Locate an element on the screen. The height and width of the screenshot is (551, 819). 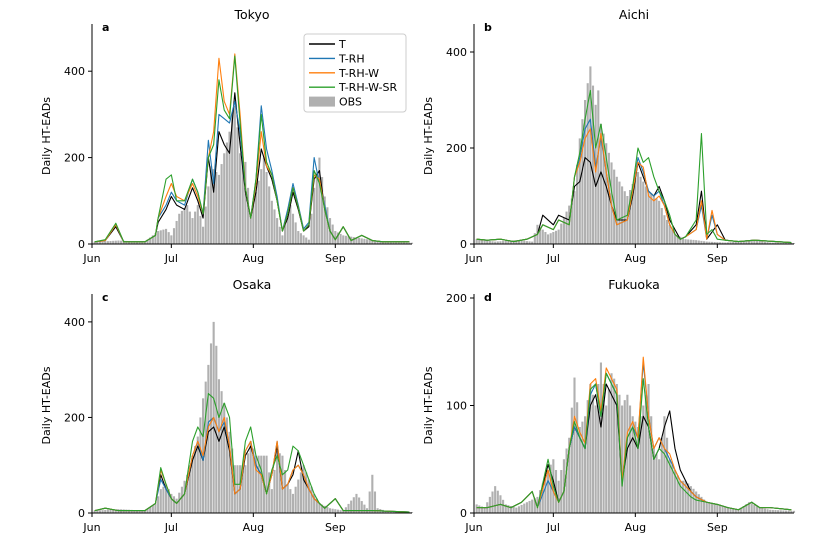
x-tick-label: Aug is located at coordinates (253, 258).